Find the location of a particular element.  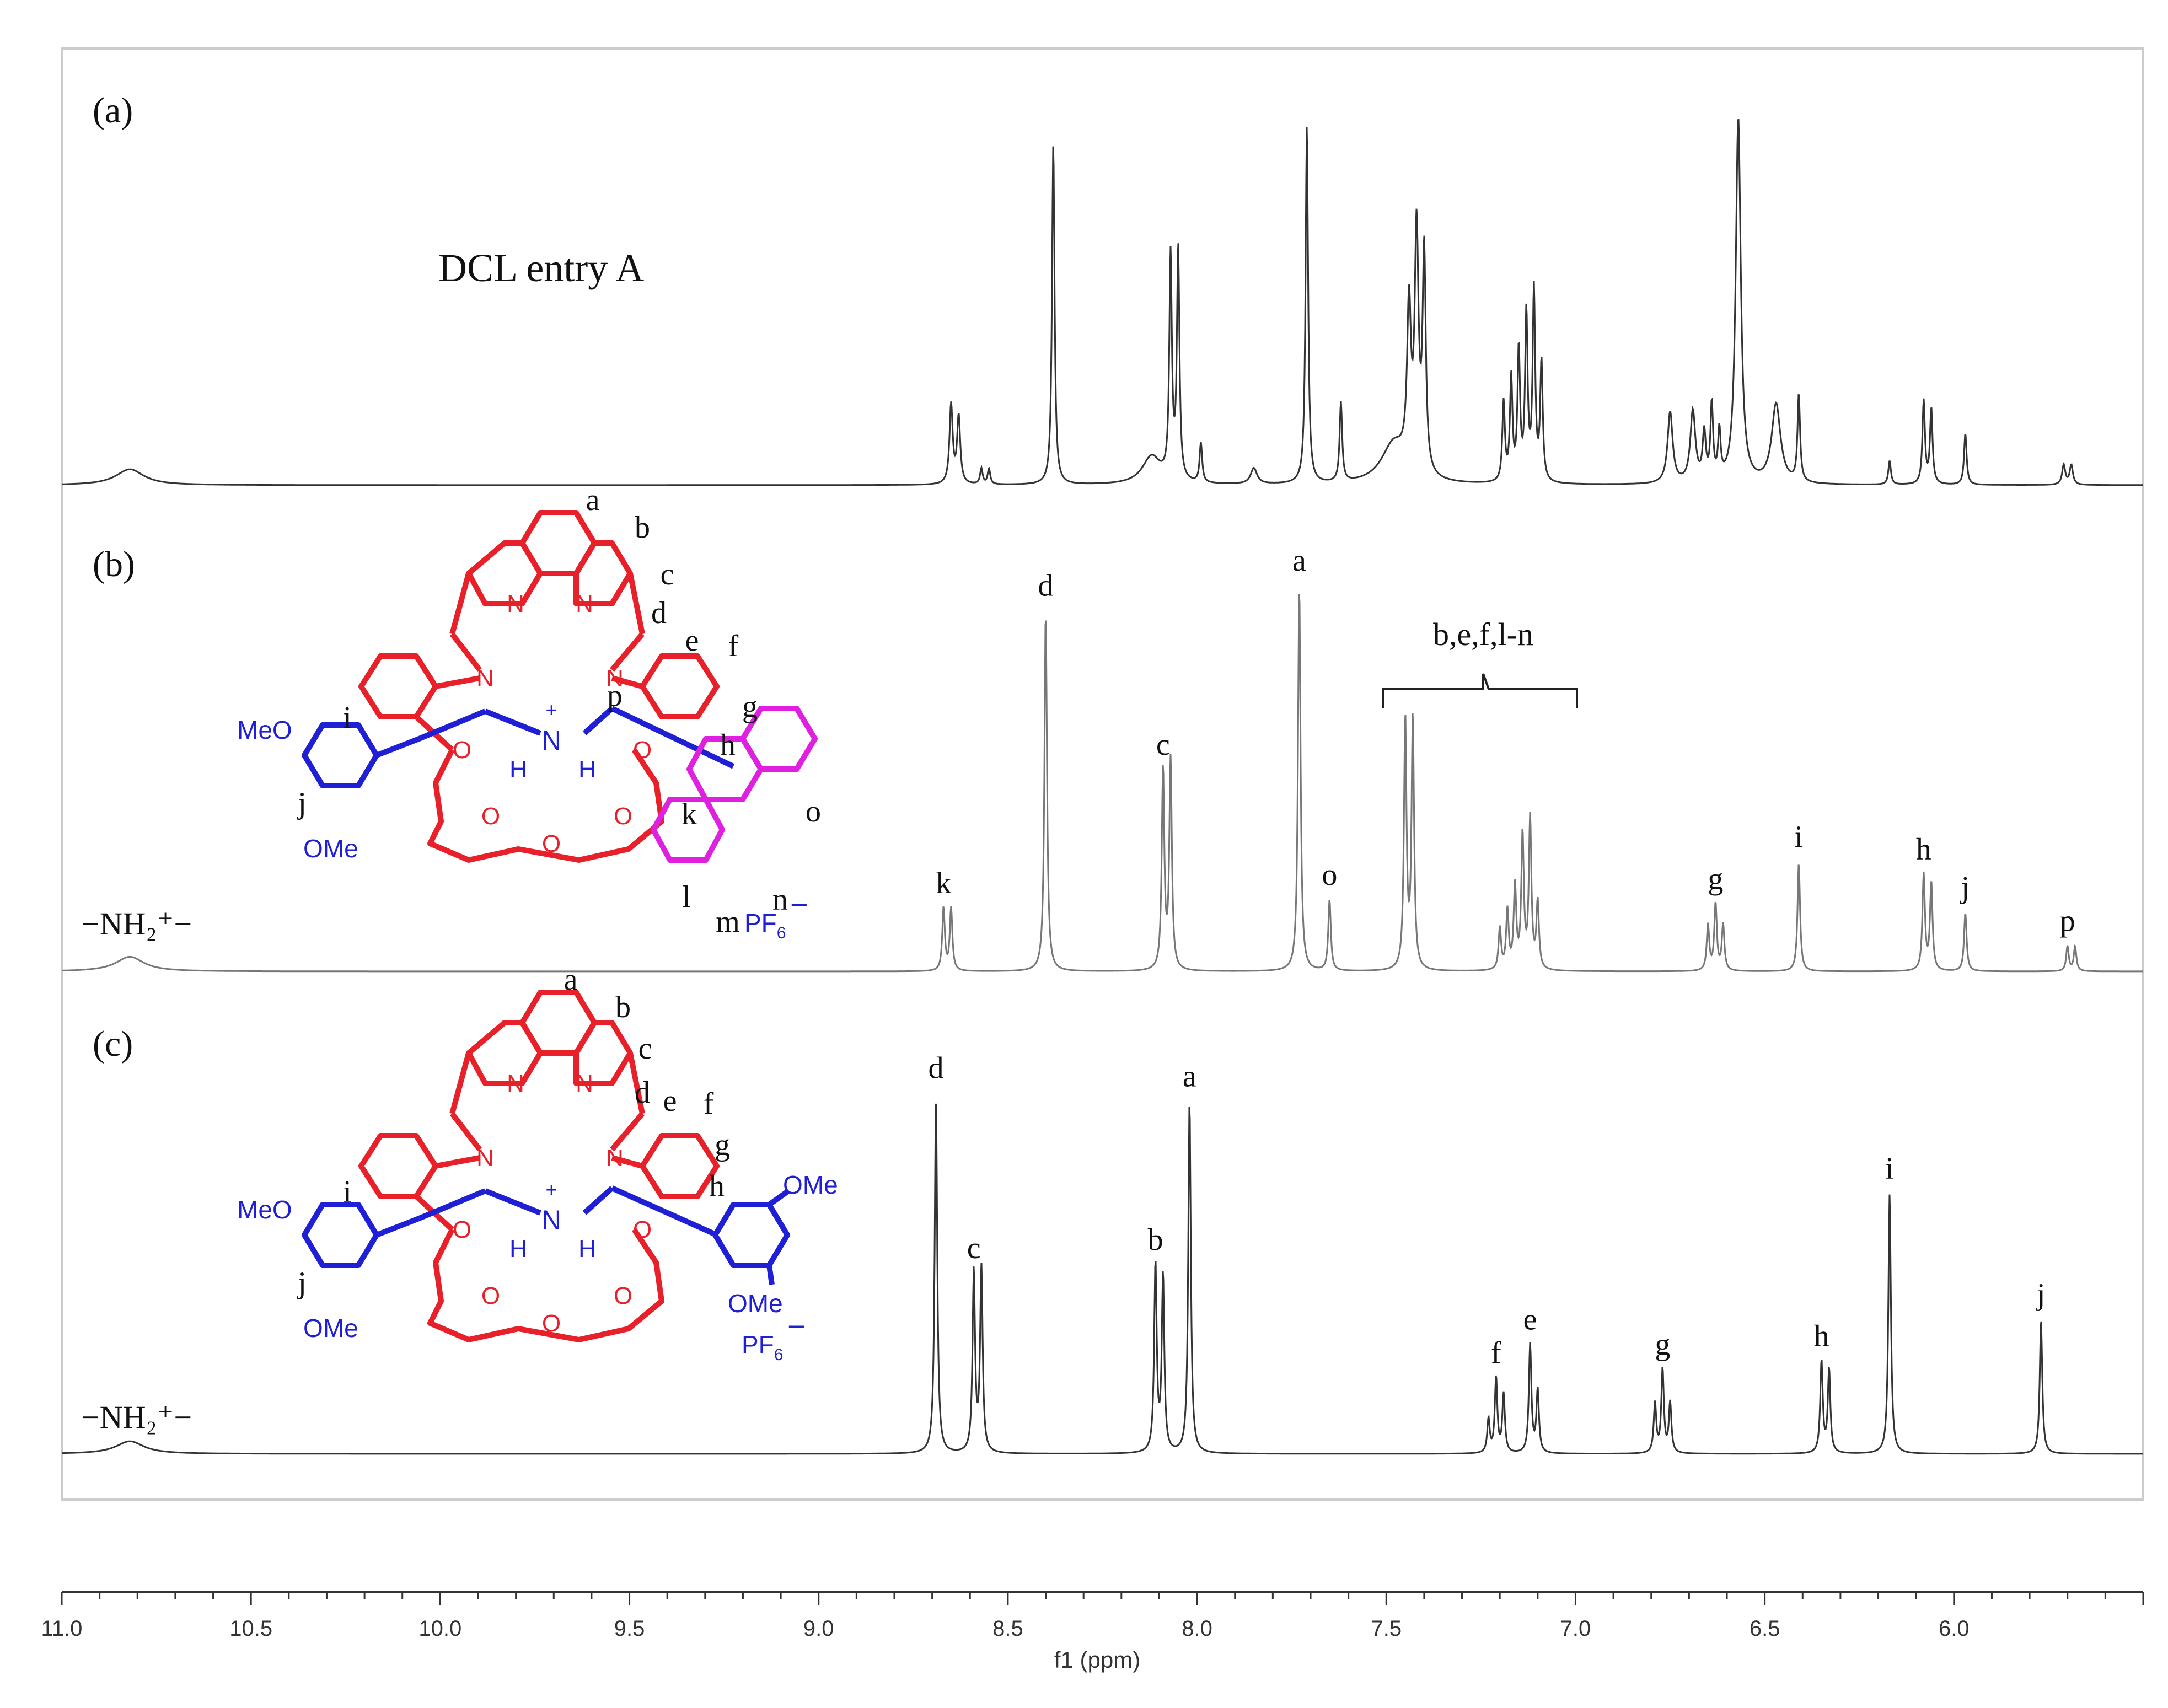

atom-o5-b: O is located at coordinates (623, 816).